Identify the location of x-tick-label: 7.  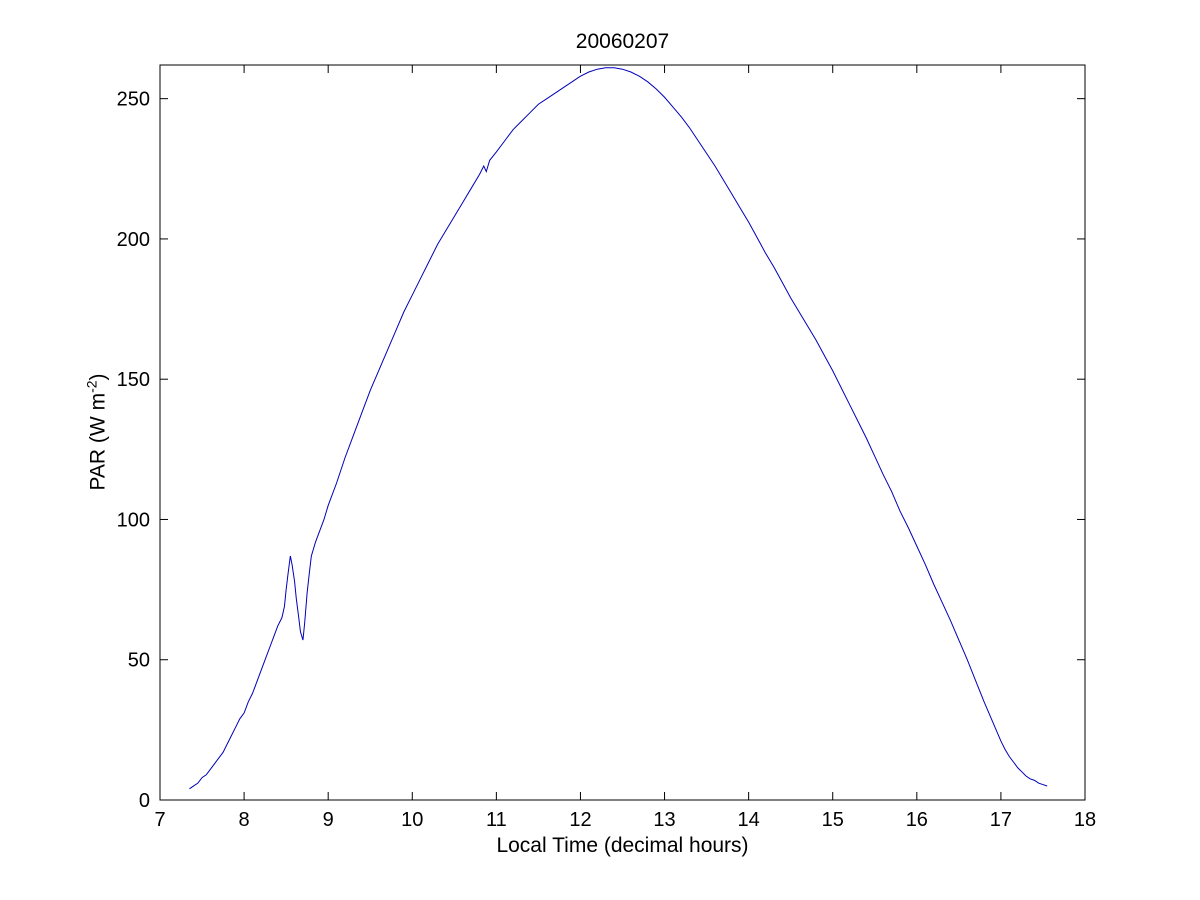
(159, 820).